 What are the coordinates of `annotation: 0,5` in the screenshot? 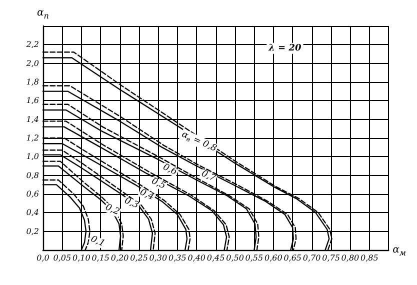 It's located at (159, 184).